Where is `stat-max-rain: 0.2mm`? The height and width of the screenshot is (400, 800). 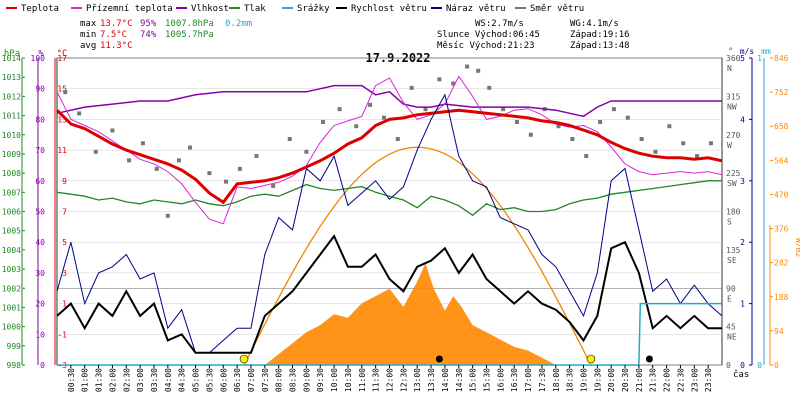 stat-max-rain: 0.2mm is located at coordinates (238, 24).